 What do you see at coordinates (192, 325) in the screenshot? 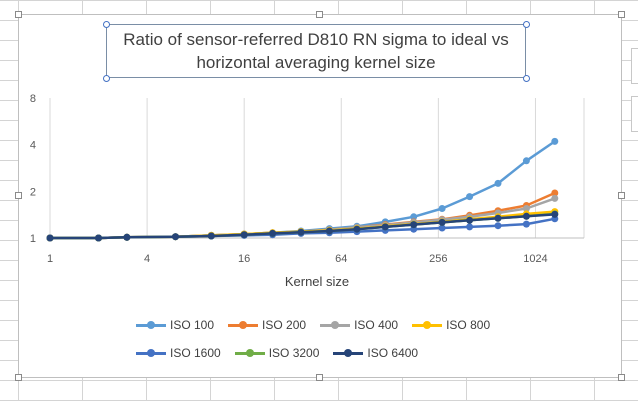
I see `legend-label: ISO 100` at bounding box center [192, 325].